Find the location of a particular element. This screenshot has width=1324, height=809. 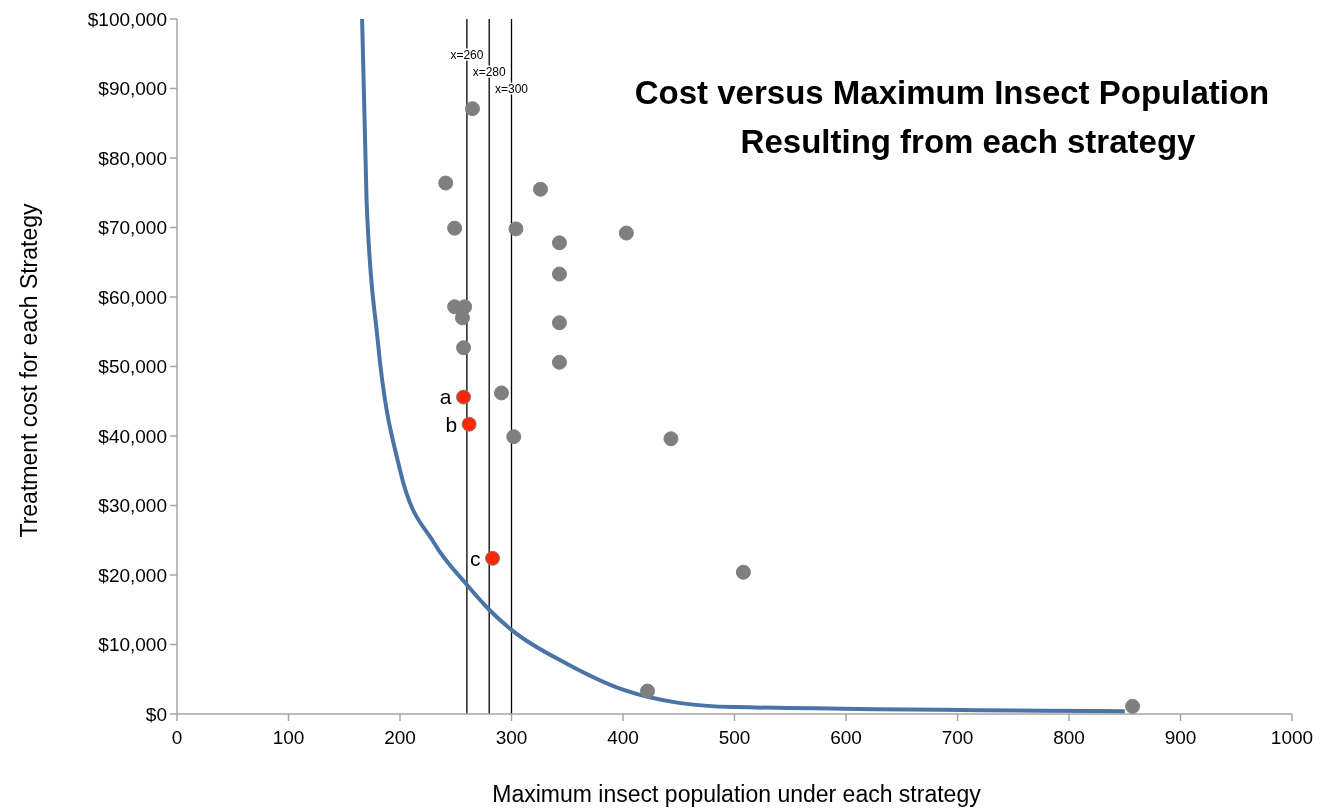

annotation: c is located at coordinates (475, 558).